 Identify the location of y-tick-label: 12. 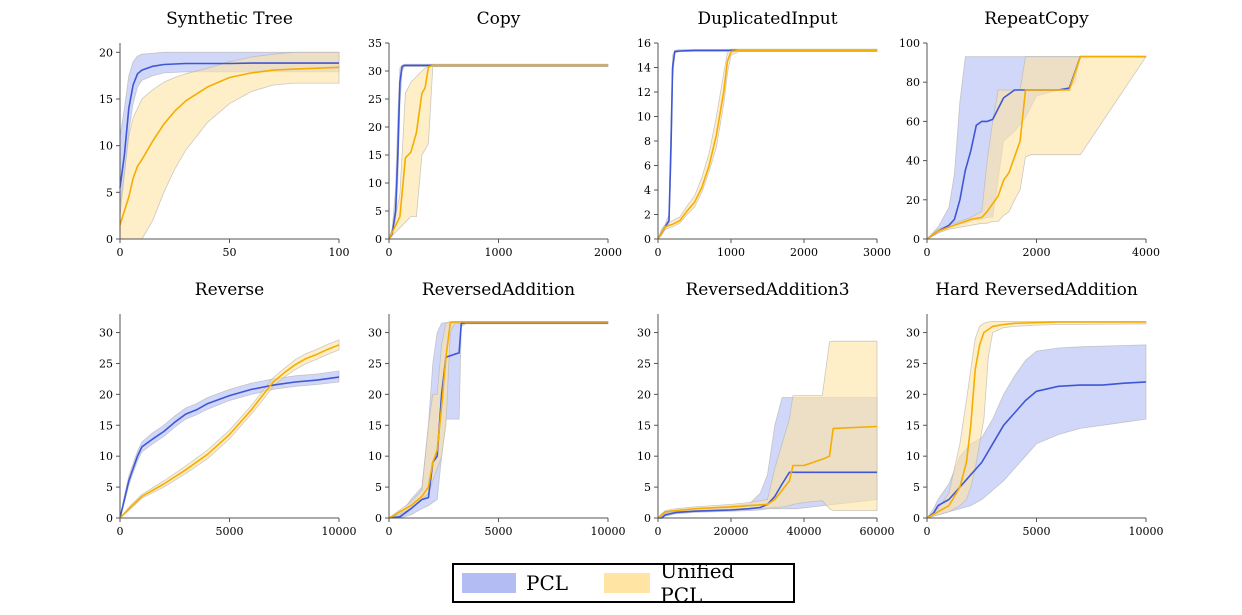
(644, 92).